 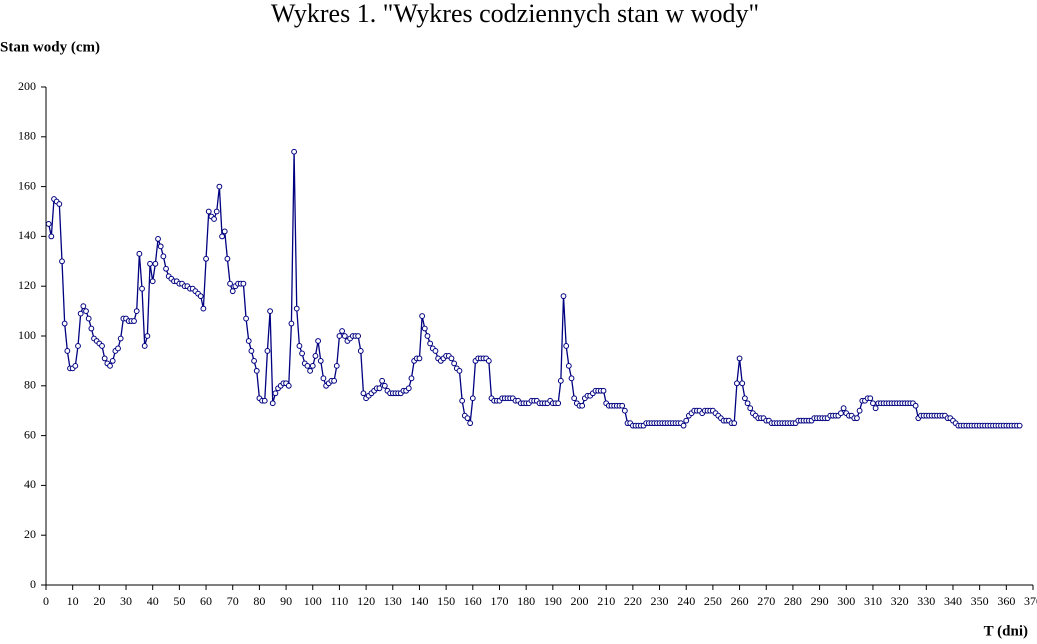 What do you see at coordinates (713, 601) in the screenshot?
I see `x-tick-label: 250` at bounding box center [713, 601].